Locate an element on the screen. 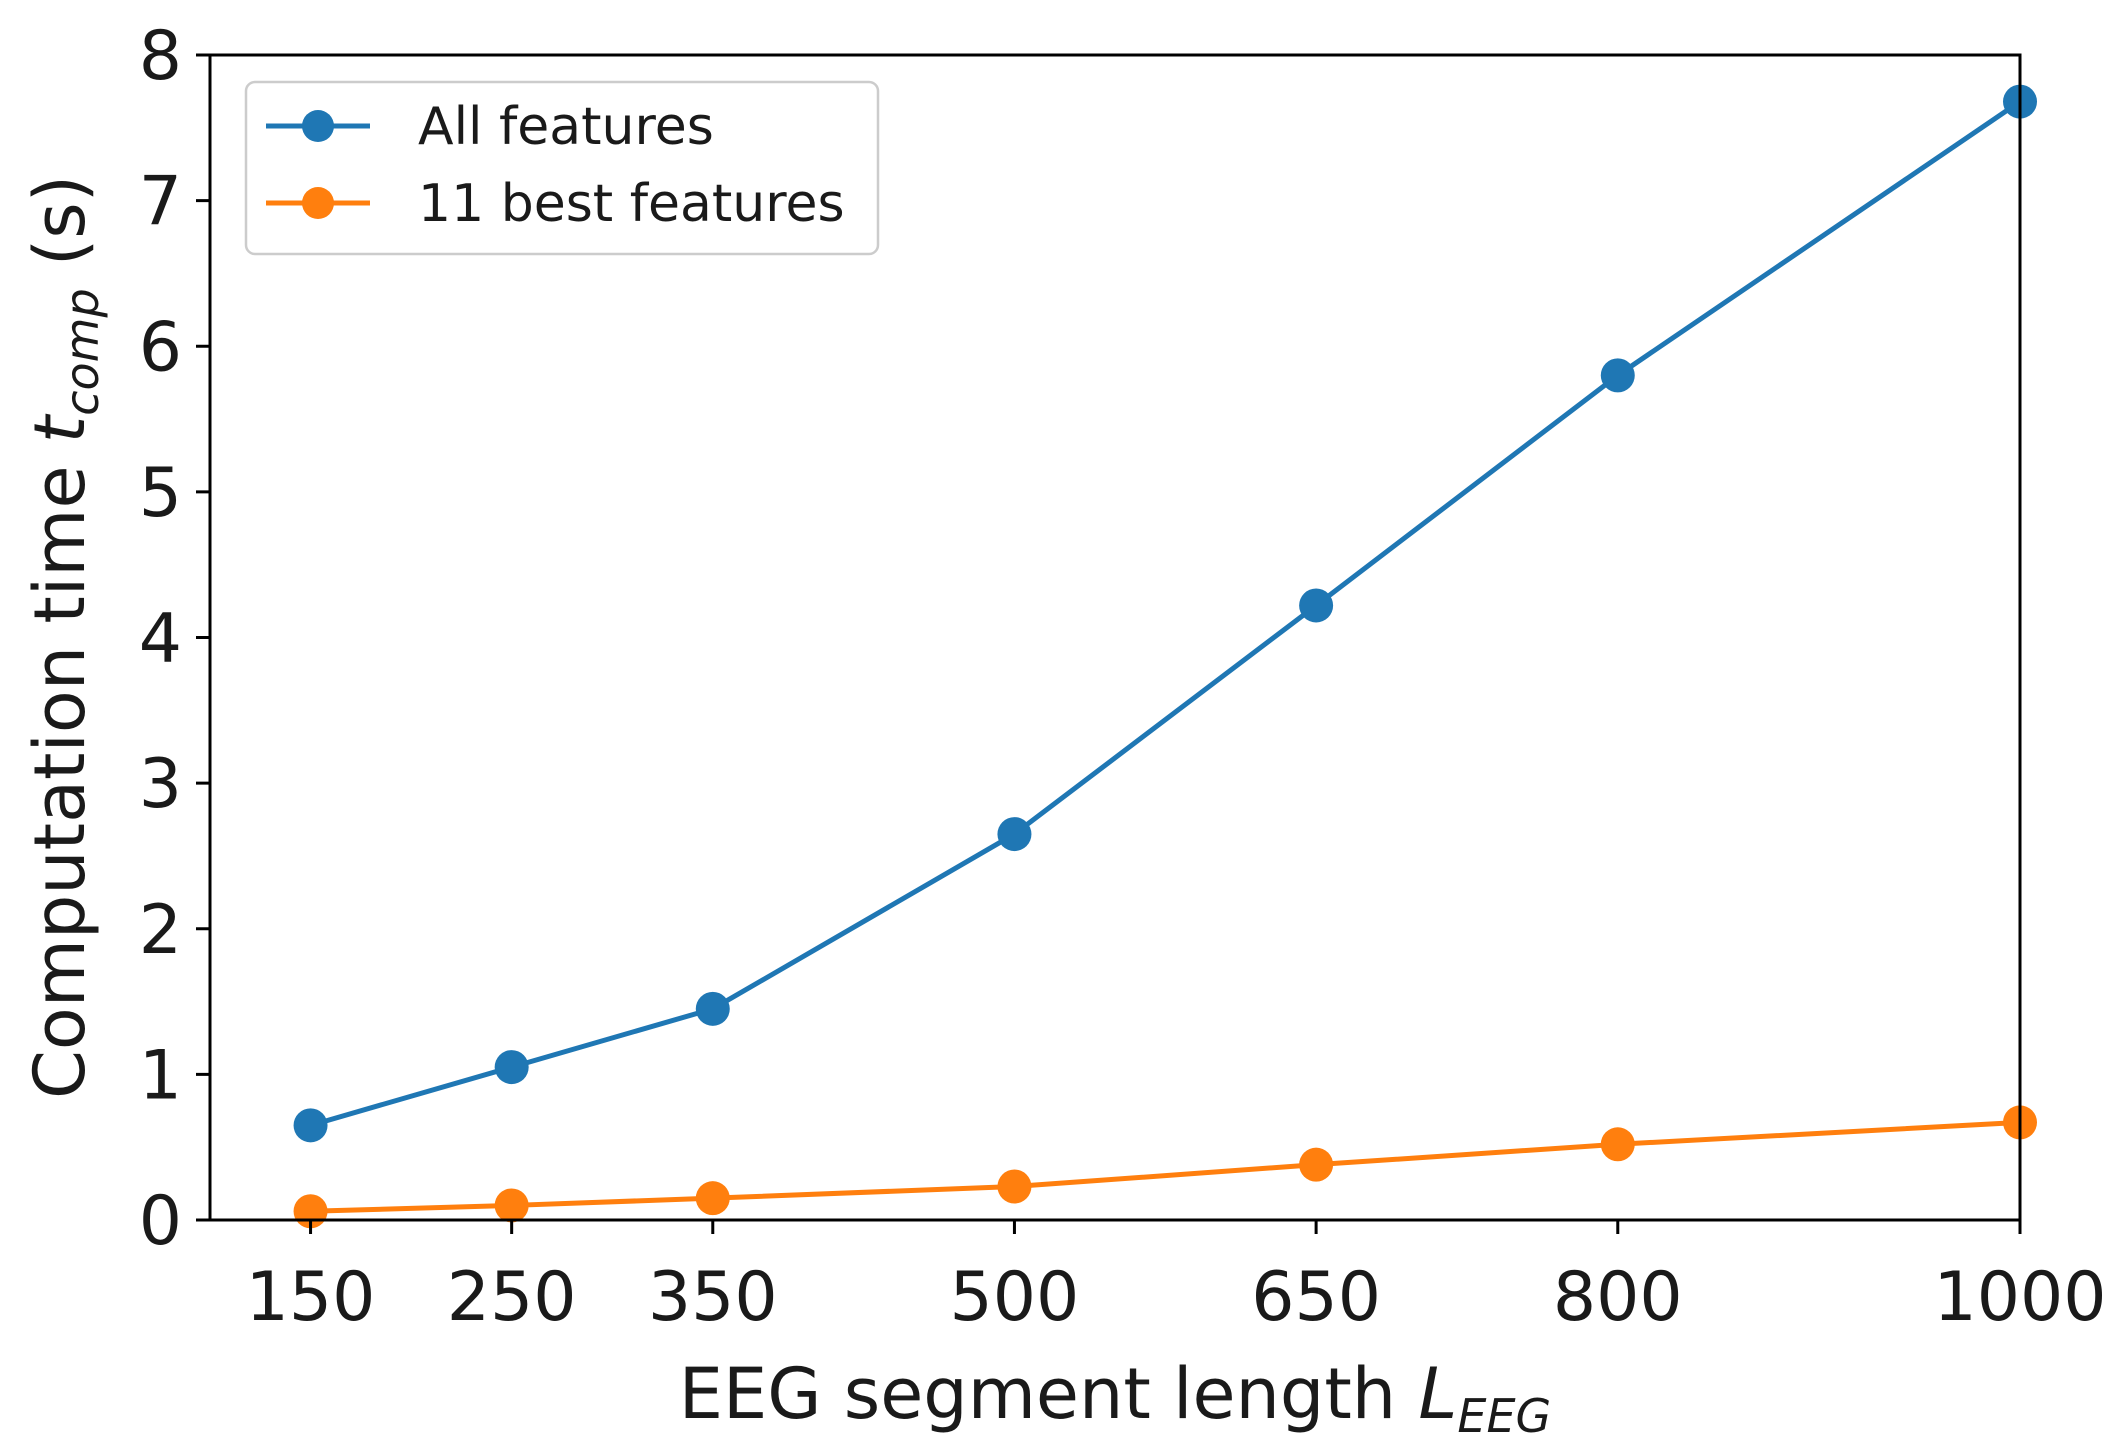 The image size is (2124, 1447). legend-marker-all-features is located at coordinates (318, 126).